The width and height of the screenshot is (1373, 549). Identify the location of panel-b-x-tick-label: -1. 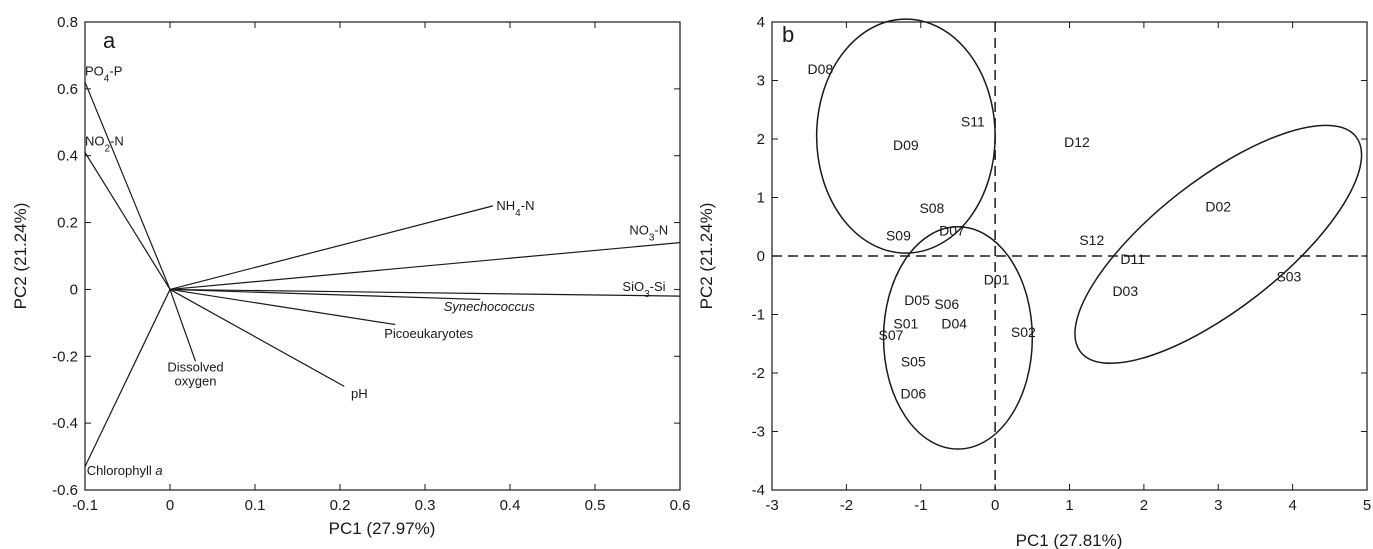
(920, 505).